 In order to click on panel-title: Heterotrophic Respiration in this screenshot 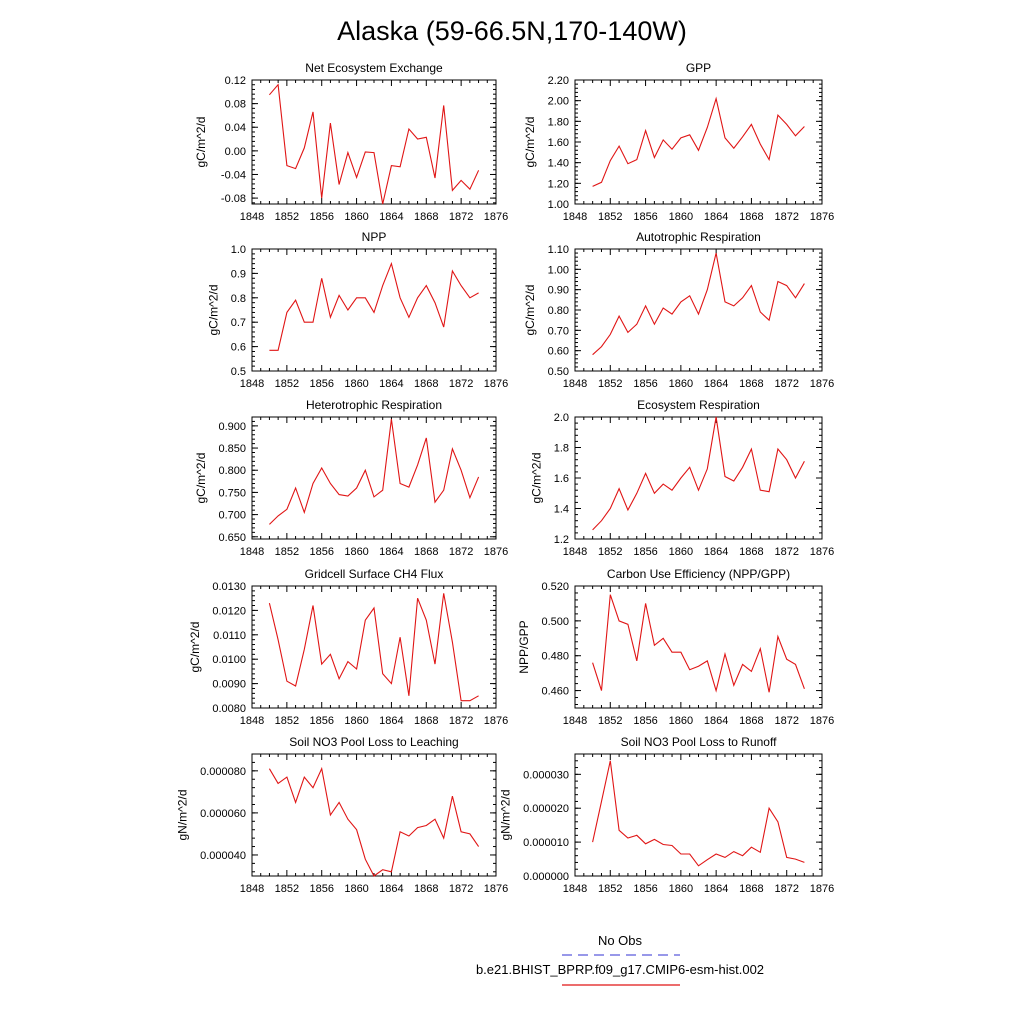, I will do `click(374, 405)`.